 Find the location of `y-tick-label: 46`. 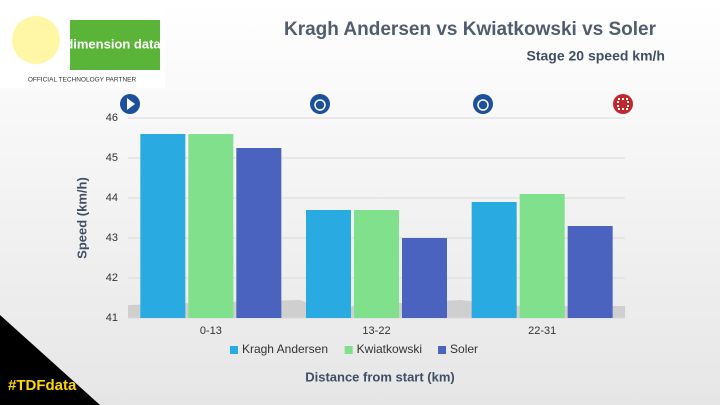

y-tick-label: 46 is located at coordinates (112, 118).